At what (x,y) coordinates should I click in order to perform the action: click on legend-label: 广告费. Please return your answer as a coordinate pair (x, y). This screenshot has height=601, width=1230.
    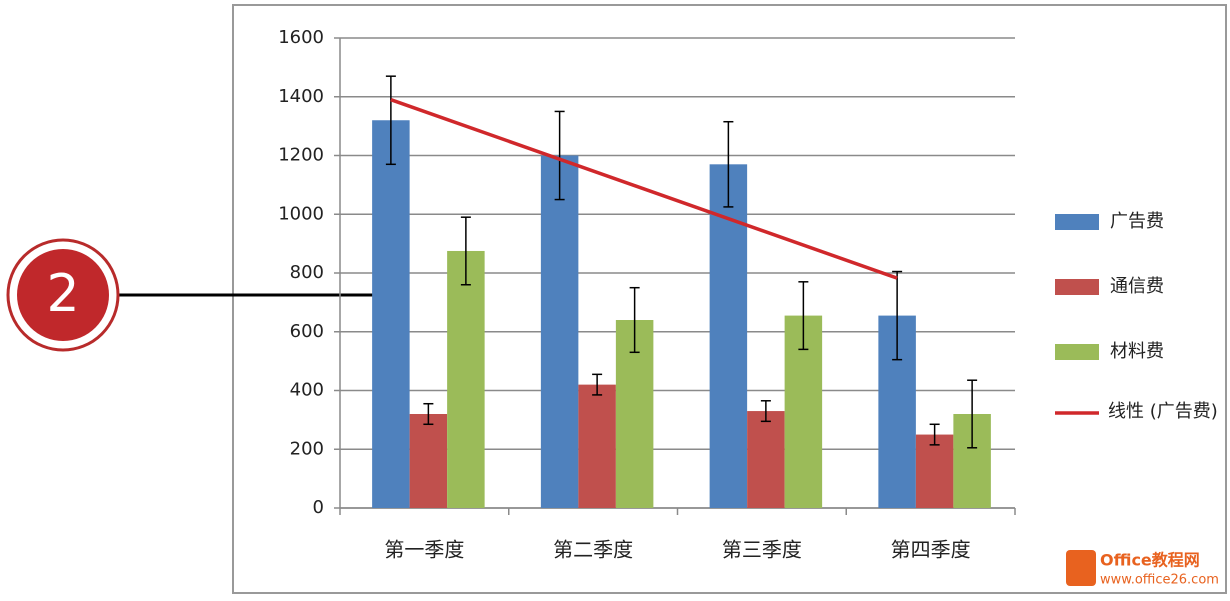
    Looking at the image, I should click on (1137, 221).